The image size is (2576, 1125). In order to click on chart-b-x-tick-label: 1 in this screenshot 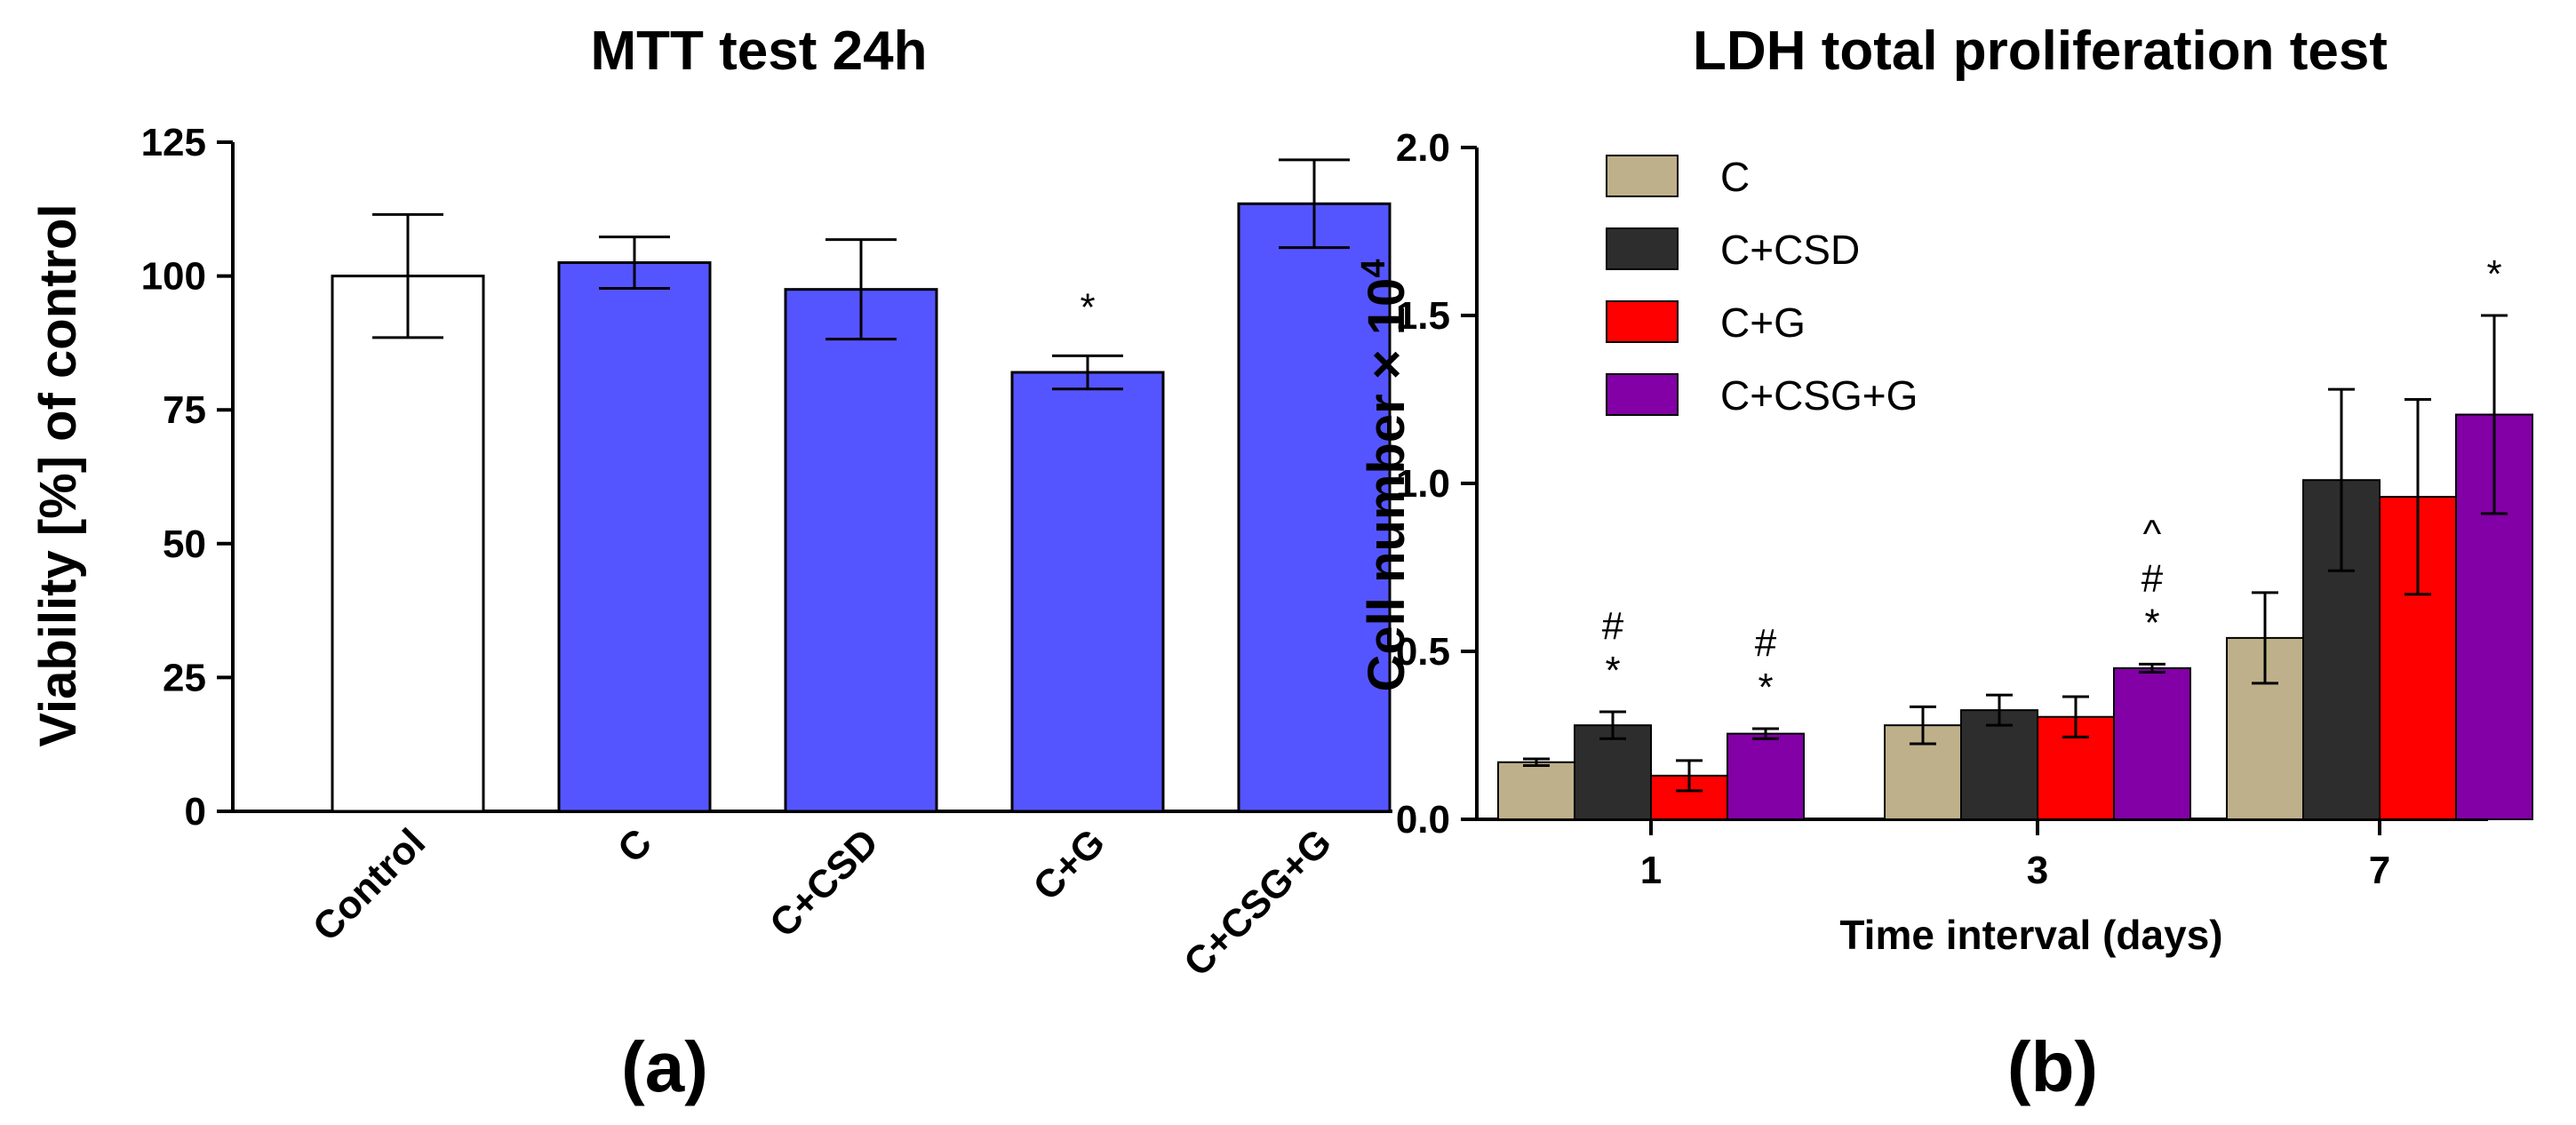, I will do `click(1651, 870)`.